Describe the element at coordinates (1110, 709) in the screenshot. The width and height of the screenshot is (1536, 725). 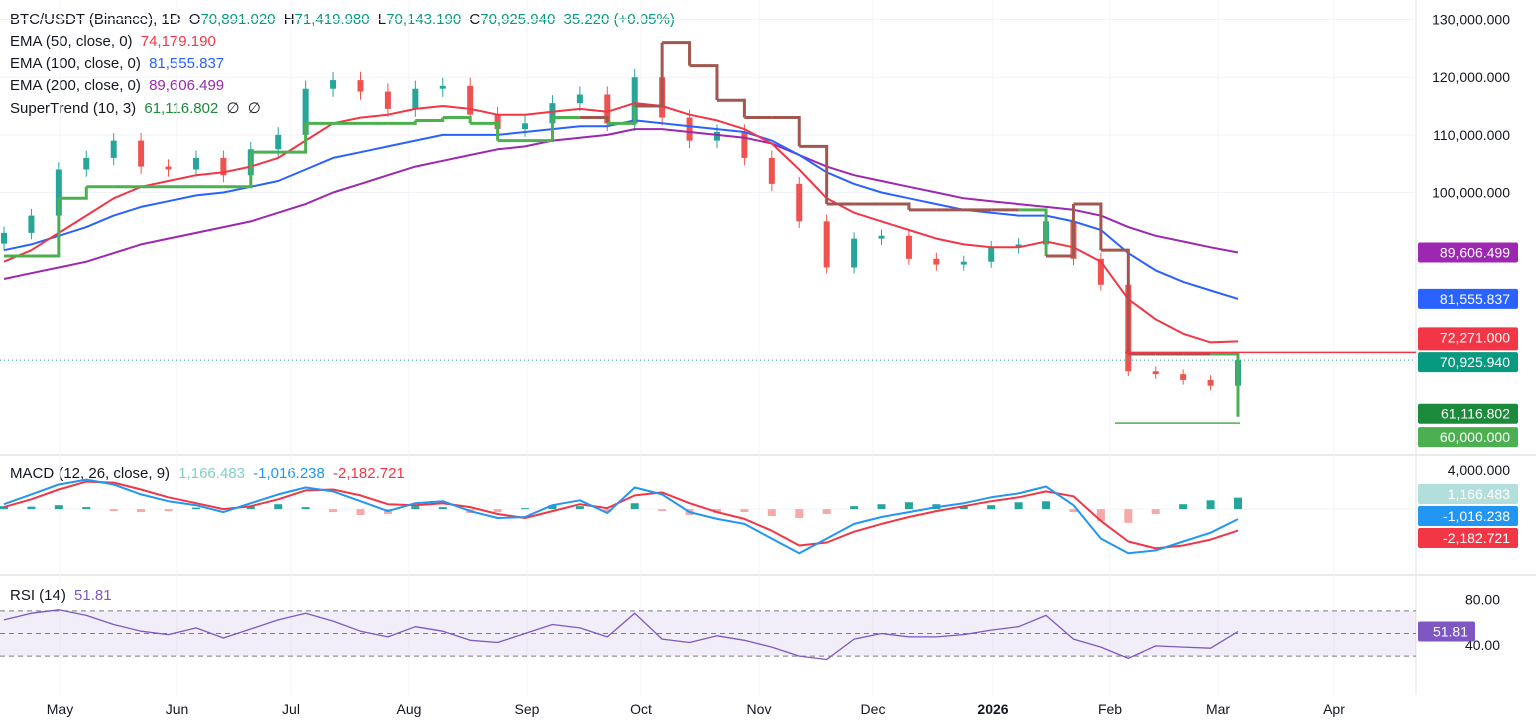
I see `month-tick-label: Feb` at that location.